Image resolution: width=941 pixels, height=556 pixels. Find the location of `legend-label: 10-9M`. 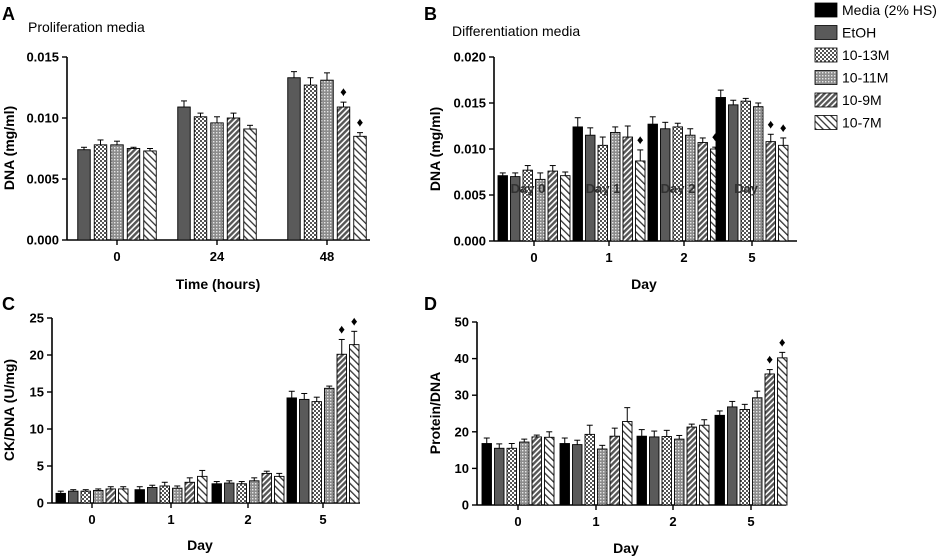

legend-label: 10-9M is located at coordinates (862, 100).